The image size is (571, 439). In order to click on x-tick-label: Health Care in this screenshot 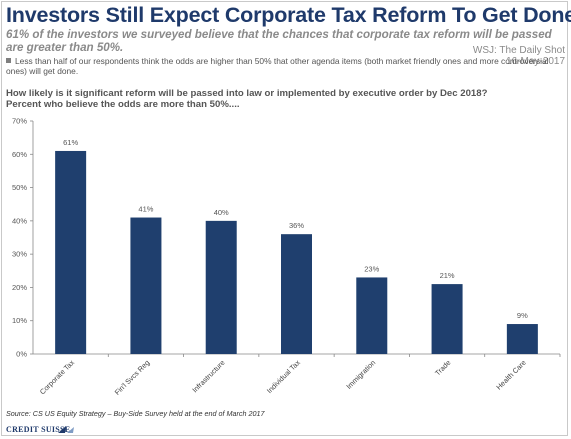, I will do `click(510, 374)`.